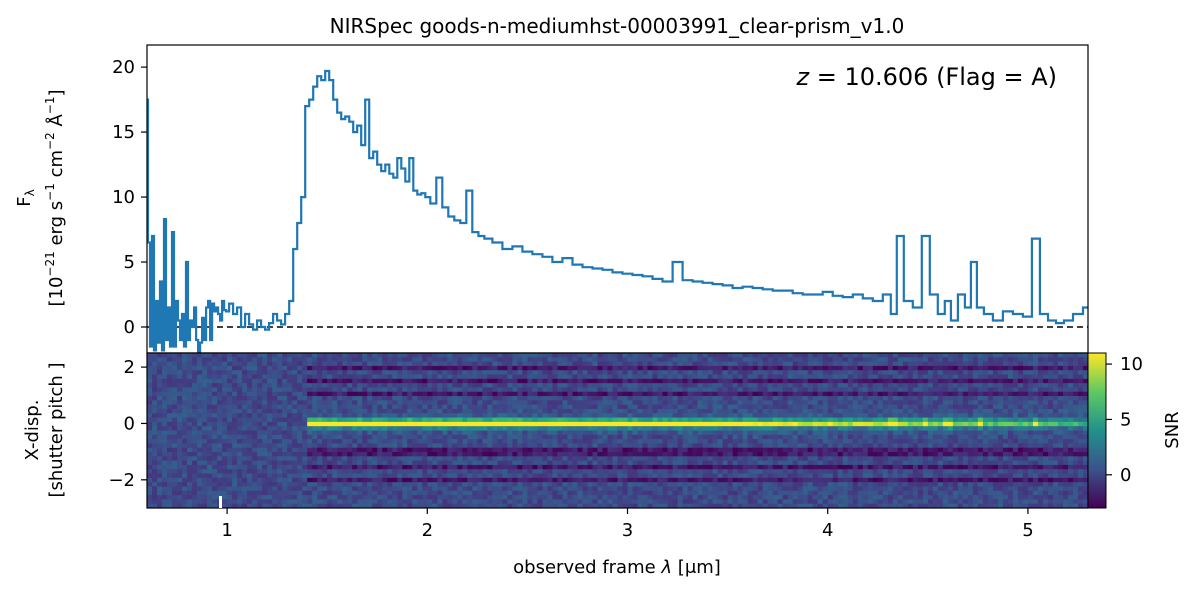  I want to click on spectrum-y-tick-label: 5, so click(129, 262).